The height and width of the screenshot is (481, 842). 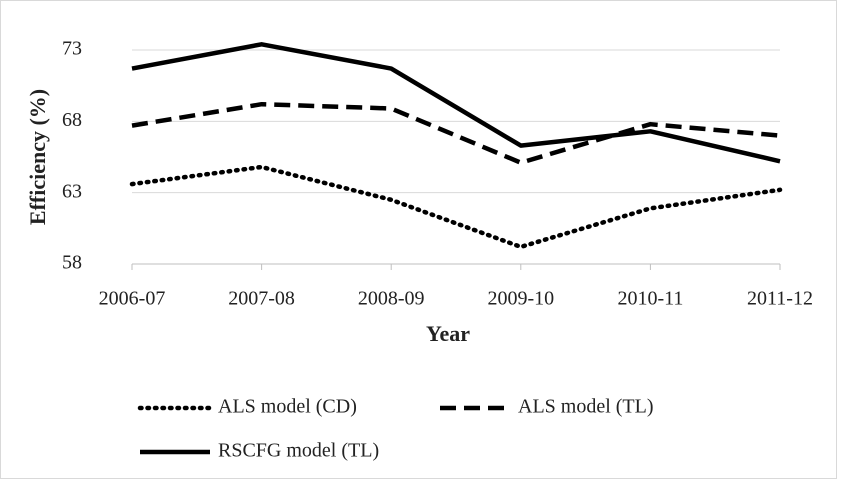 What do you see at coordinates (448, 333) in the screenshot?
I see `x-axis-title: Year` at bounding box center [448, 333].